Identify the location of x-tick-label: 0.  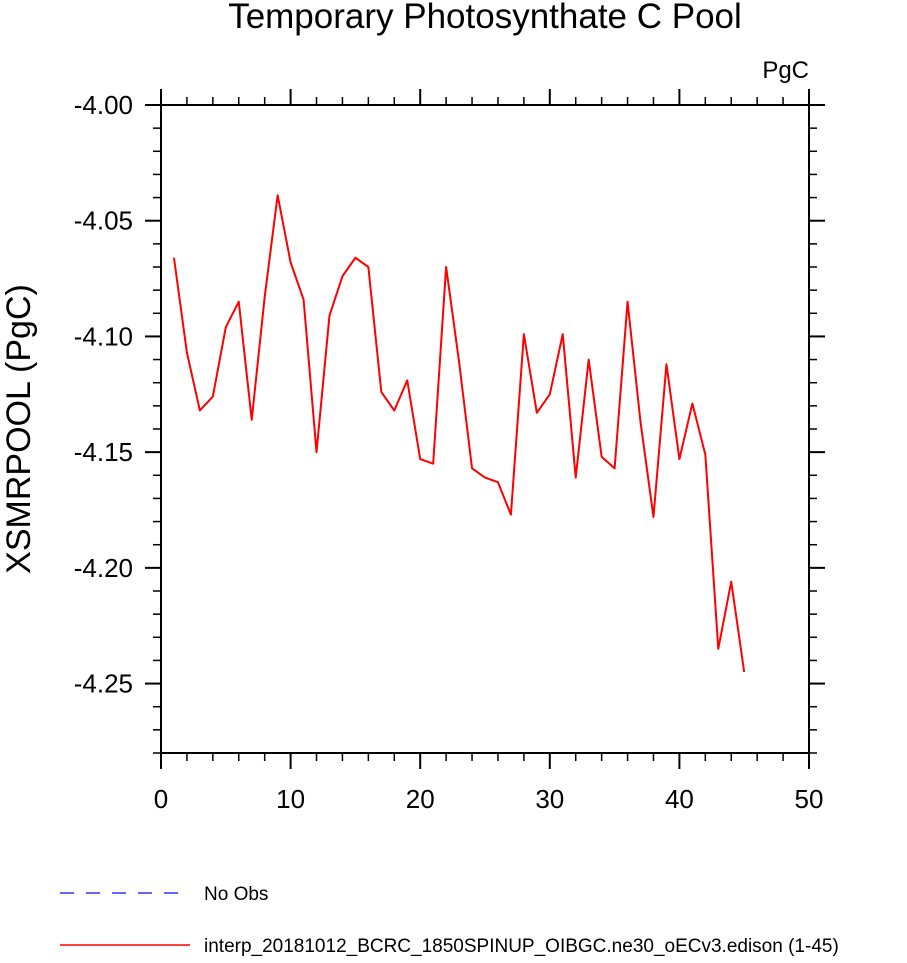
(161, 799).